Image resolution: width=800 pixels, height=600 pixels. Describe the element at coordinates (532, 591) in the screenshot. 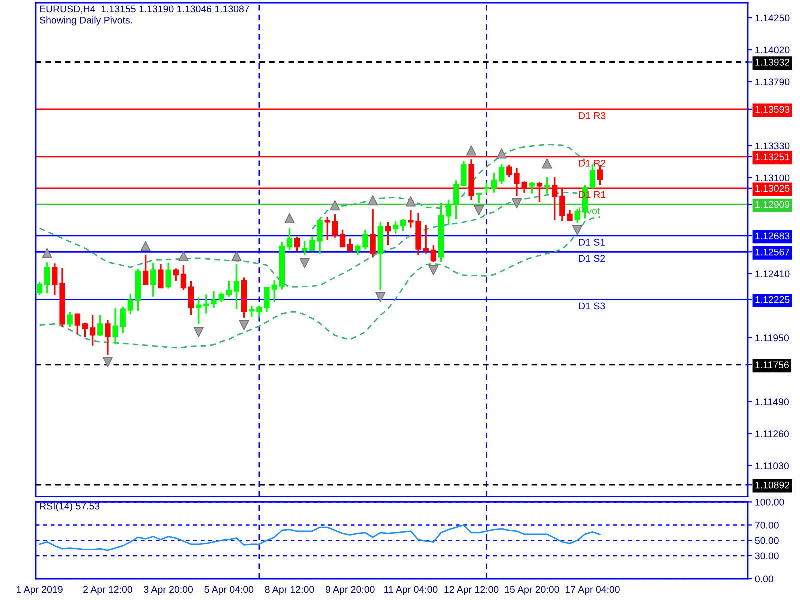

I see `x-tick-label: 15 Apr 20:00` at that location.